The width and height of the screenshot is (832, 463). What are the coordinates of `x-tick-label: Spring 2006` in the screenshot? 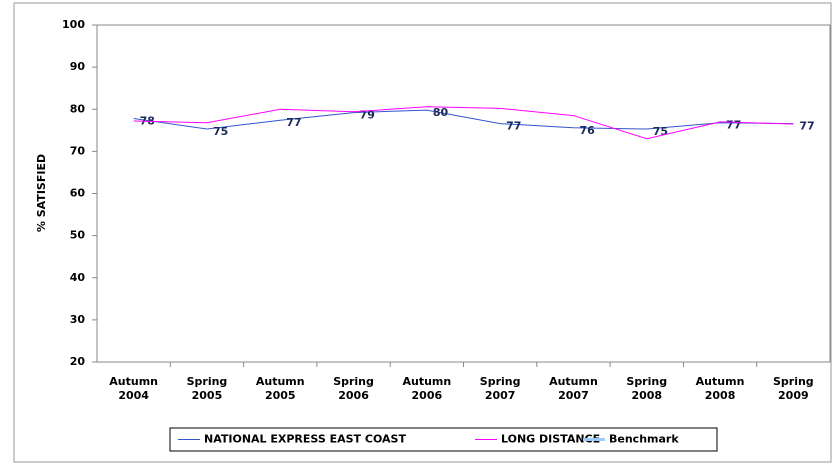 It's located at (353, 388).